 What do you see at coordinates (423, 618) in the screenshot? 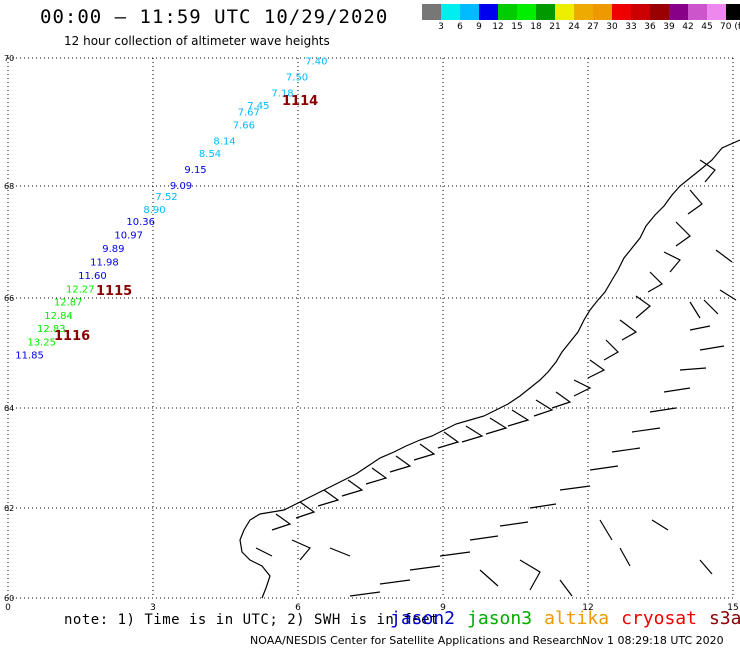
I see `satellite-legend-item: jason2` at bounding box center [423, 618].